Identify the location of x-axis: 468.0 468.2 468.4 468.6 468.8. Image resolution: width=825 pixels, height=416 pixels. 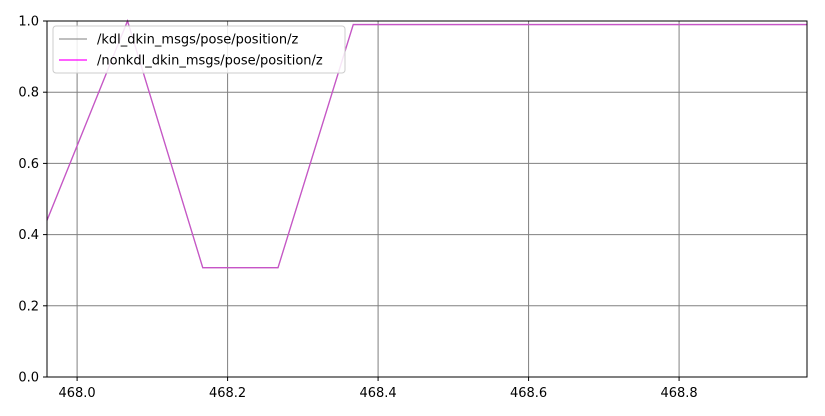
(378, 389).